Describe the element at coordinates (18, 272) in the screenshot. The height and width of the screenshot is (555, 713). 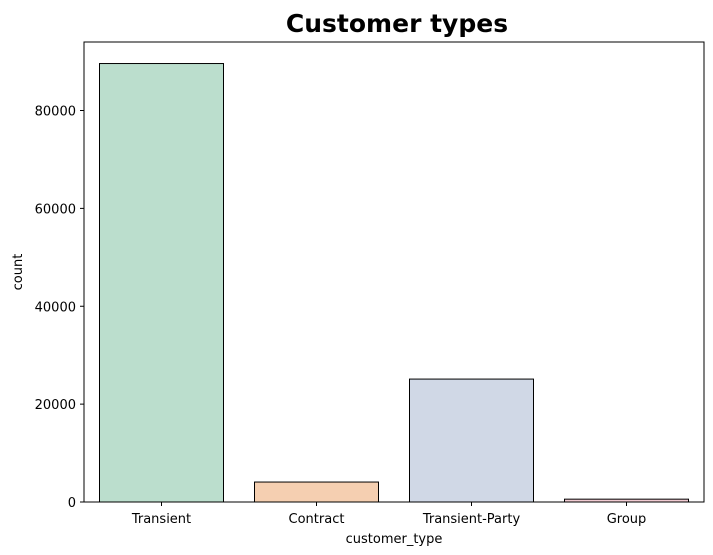
I see `y-axis-label: count` at that location.